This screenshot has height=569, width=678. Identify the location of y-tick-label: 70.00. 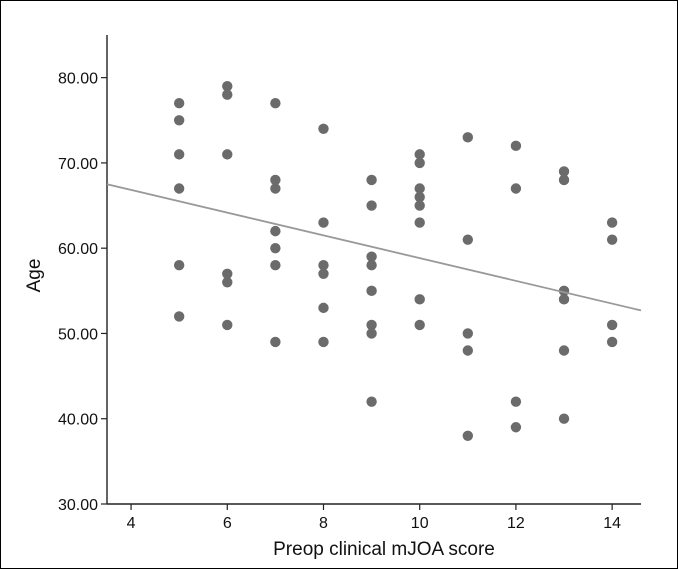
(78, 164).